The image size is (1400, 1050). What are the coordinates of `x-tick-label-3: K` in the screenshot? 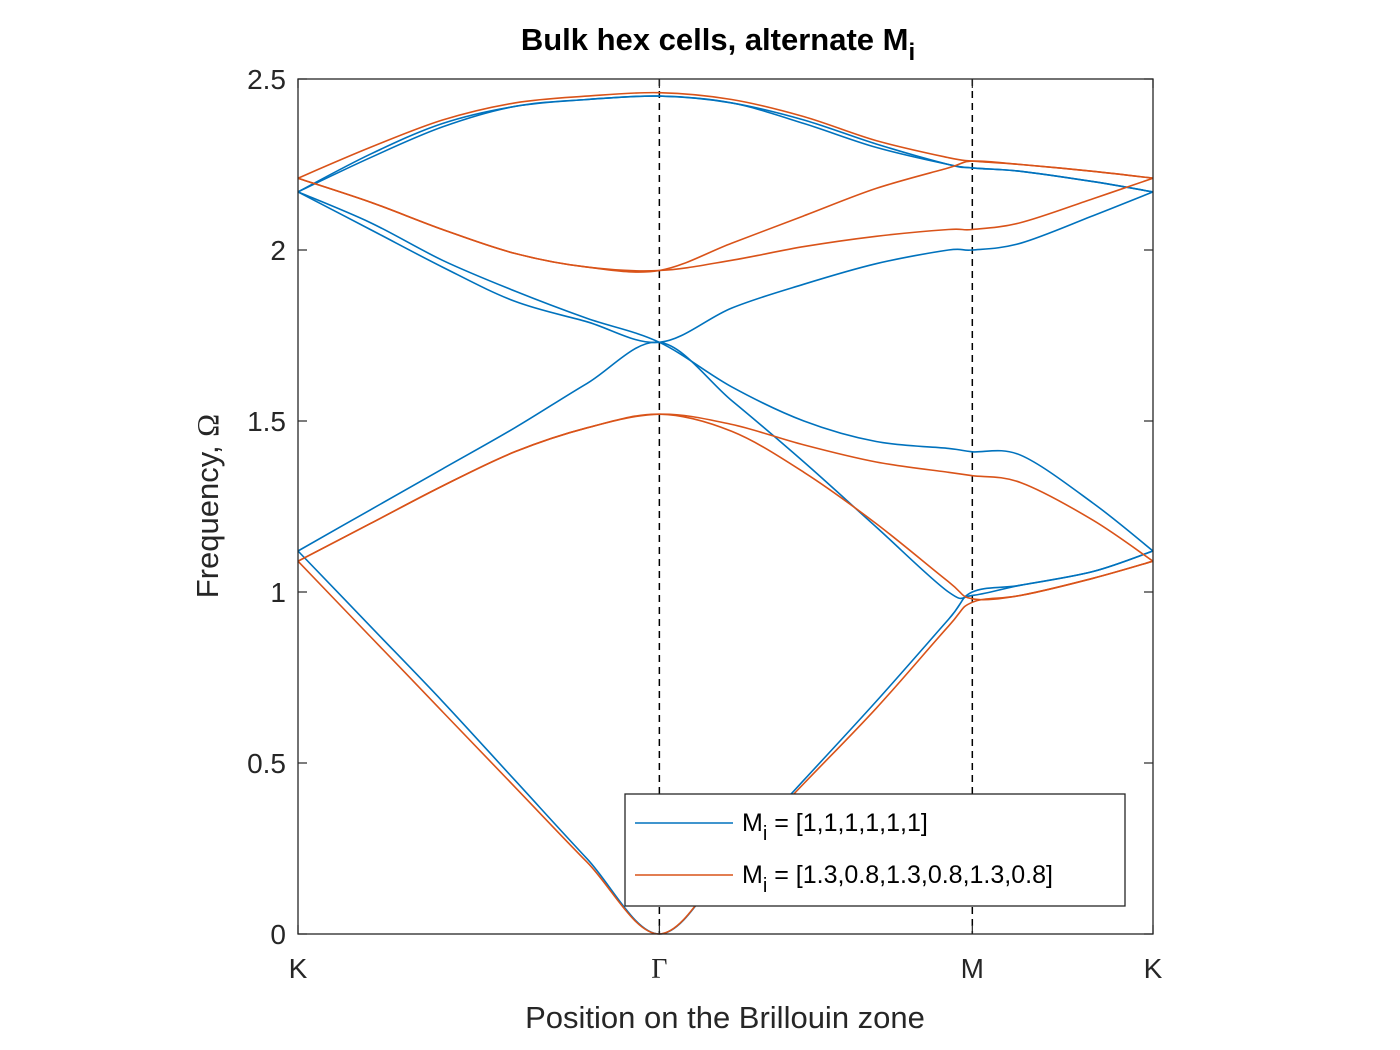 It's located at (1153, 968).